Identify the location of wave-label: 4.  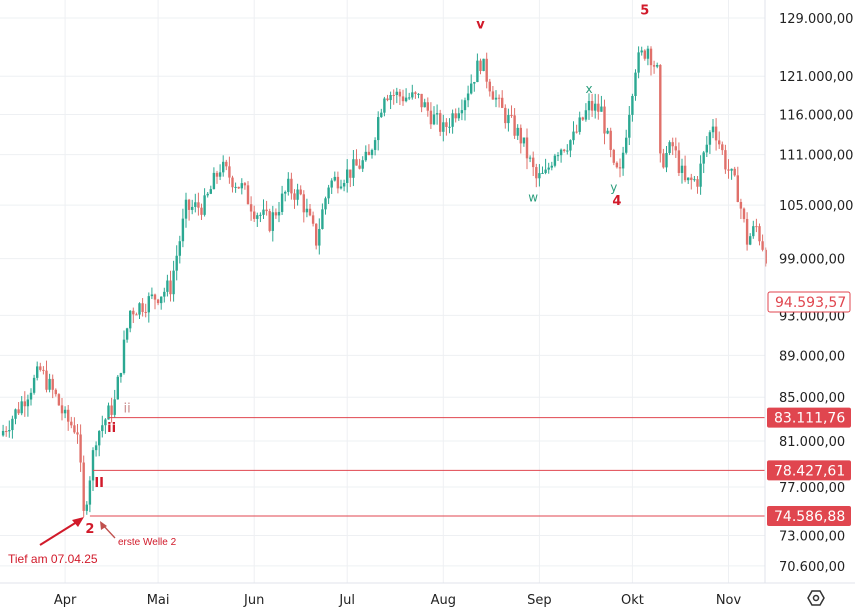
(616, 201).